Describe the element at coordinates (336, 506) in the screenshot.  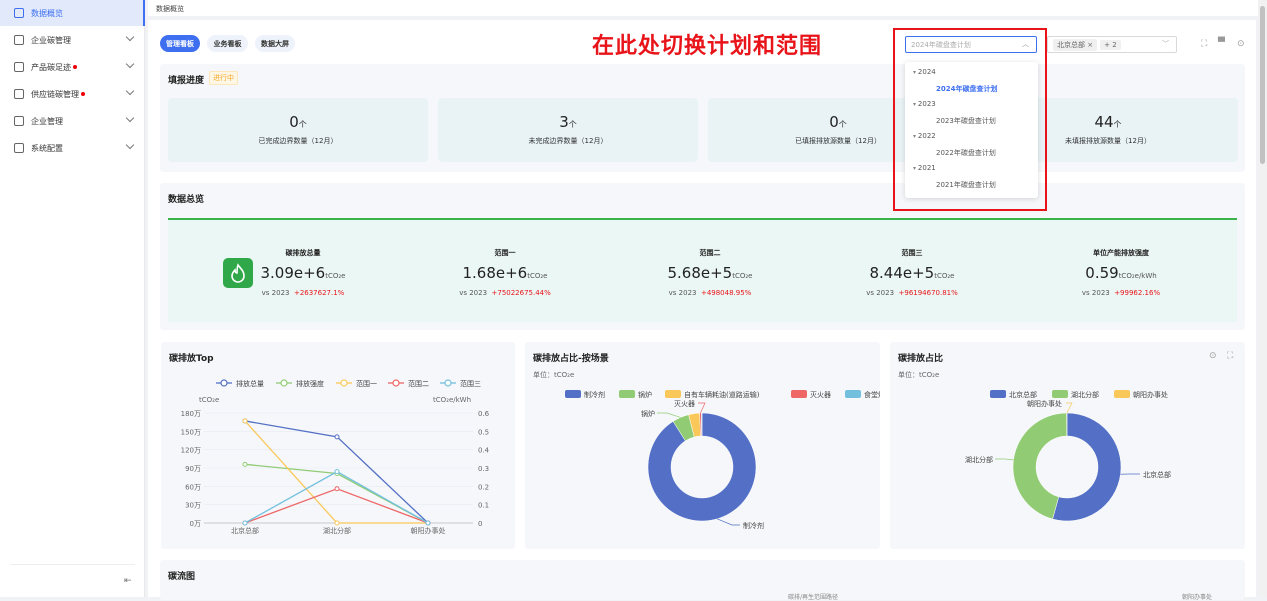
I see `series-line-范围二` at that location.